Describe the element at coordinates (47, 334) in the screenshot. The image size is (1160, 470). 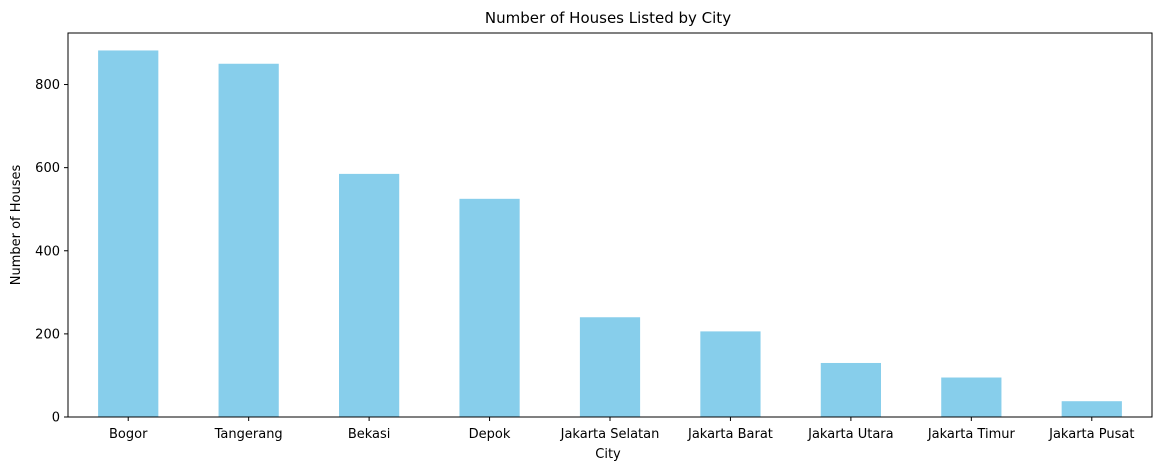
I see `y-tick-label: 200` at that location.